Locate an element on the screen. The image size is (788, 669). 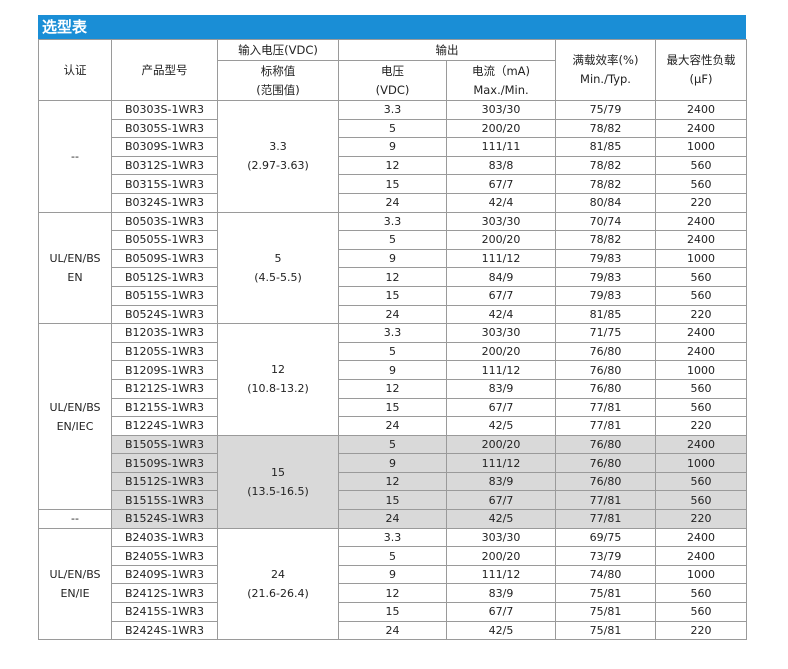
efficiency-cell: 75/79 is located at coordinates (605, 110).